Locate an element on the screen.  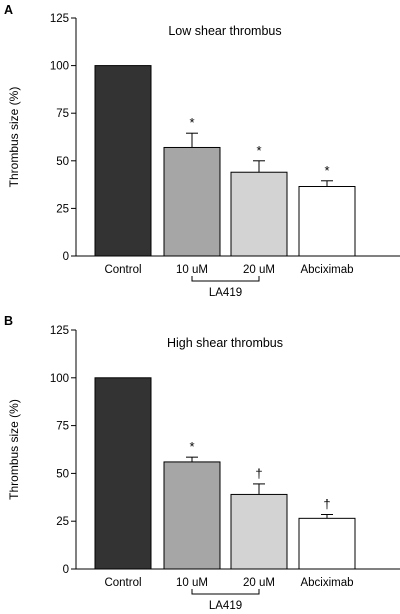
panel-letter: B is located at coordinates (8, 321).